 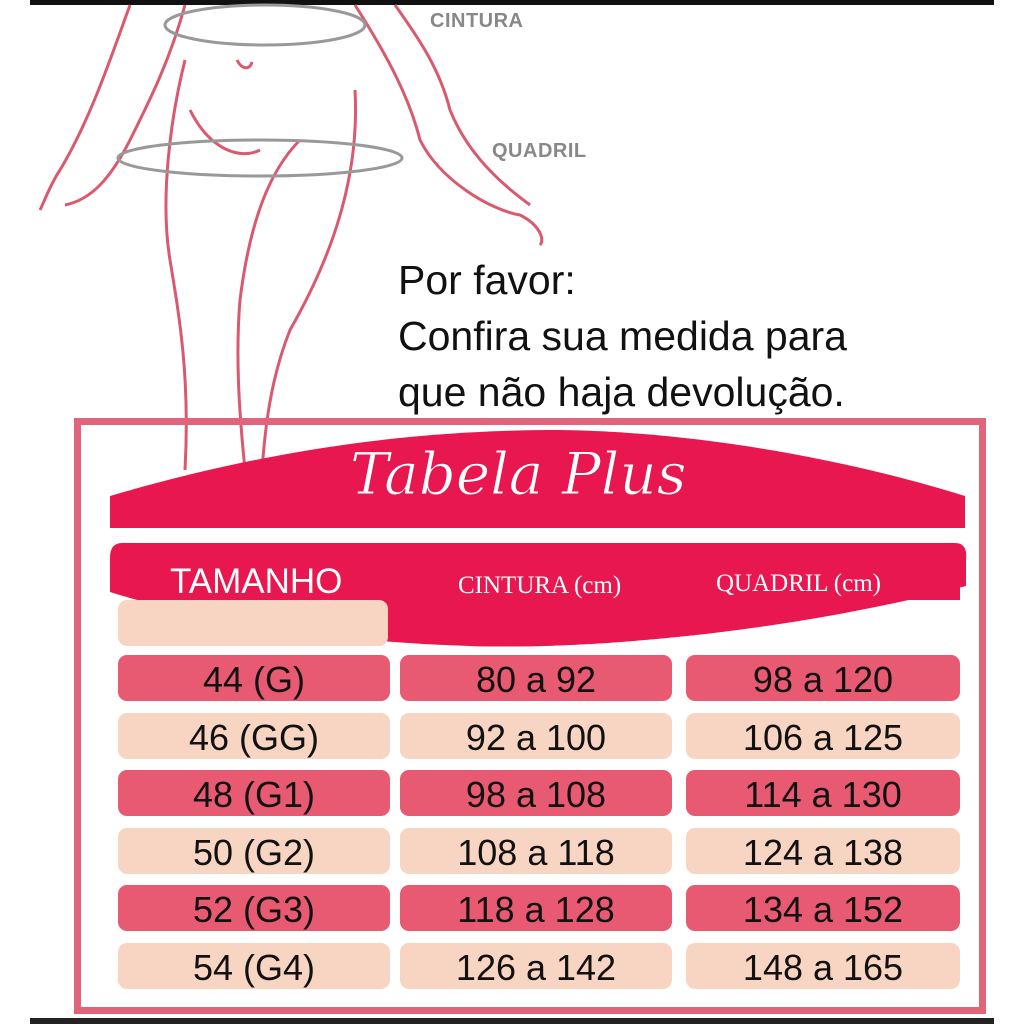 I want to click on hip-cell: 106 a 125, so click(x=823, y=735).